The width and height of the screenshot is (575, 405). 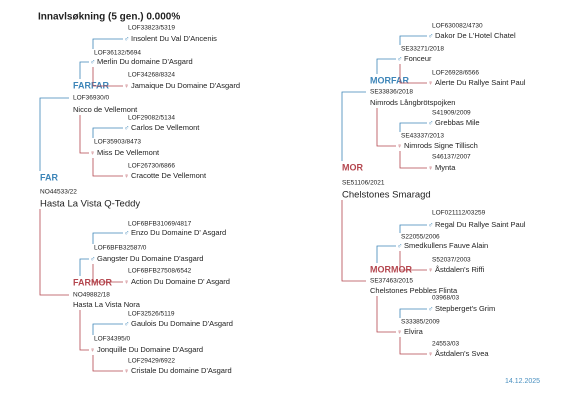 I want to click on registration: NO44533/22, so click(x=58, y=192).